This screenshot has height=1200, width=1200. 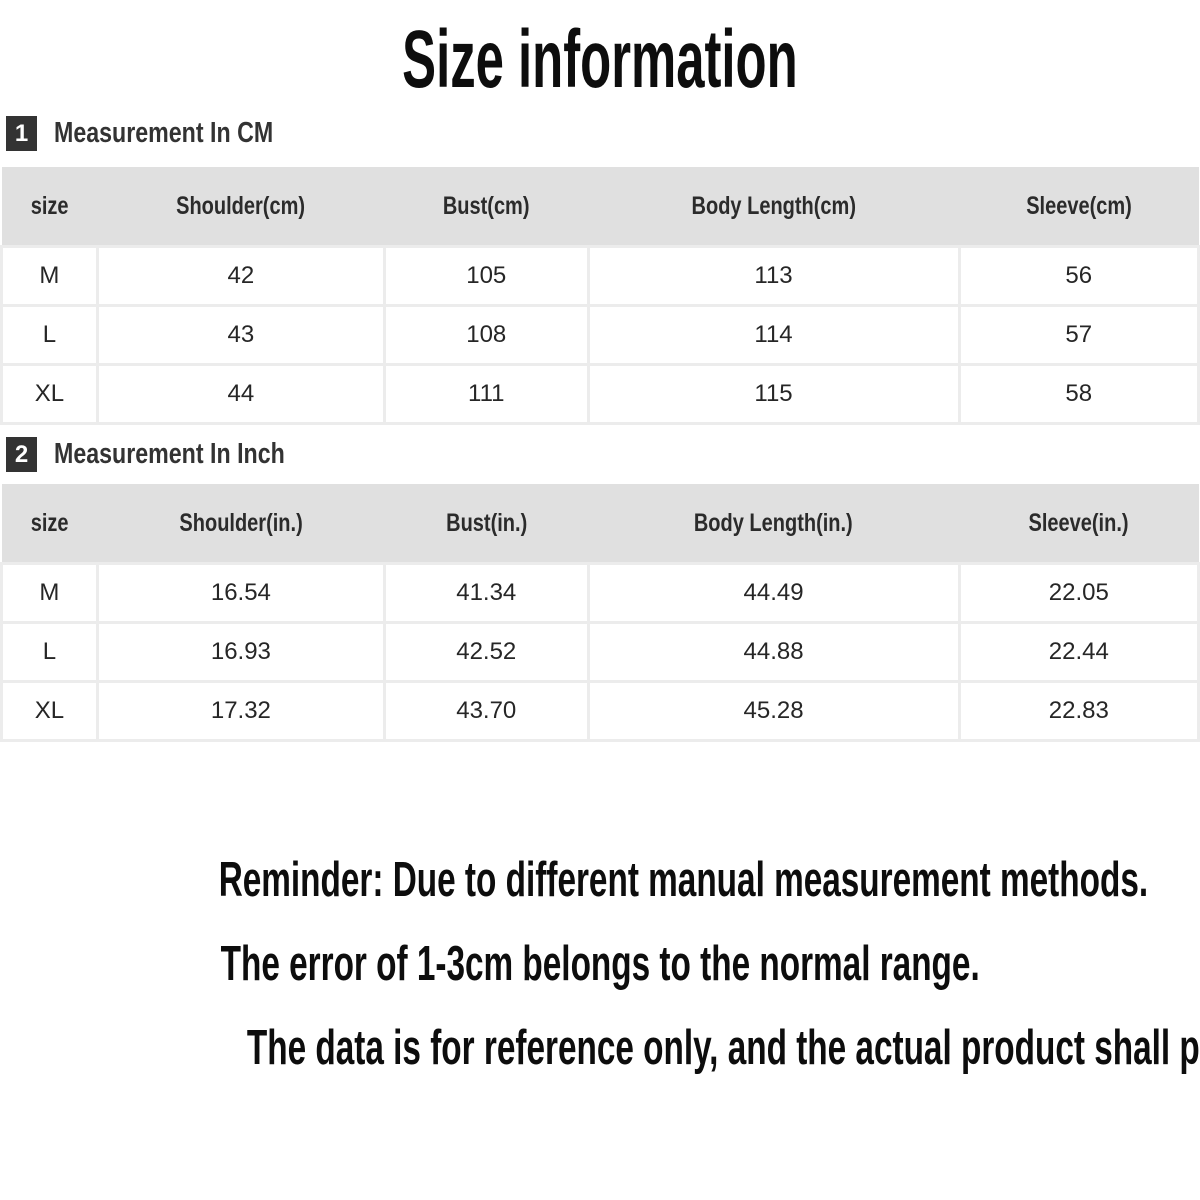 I want to click on table-row-xl: XL 44 111 115 58, so click(x=600, y=394).